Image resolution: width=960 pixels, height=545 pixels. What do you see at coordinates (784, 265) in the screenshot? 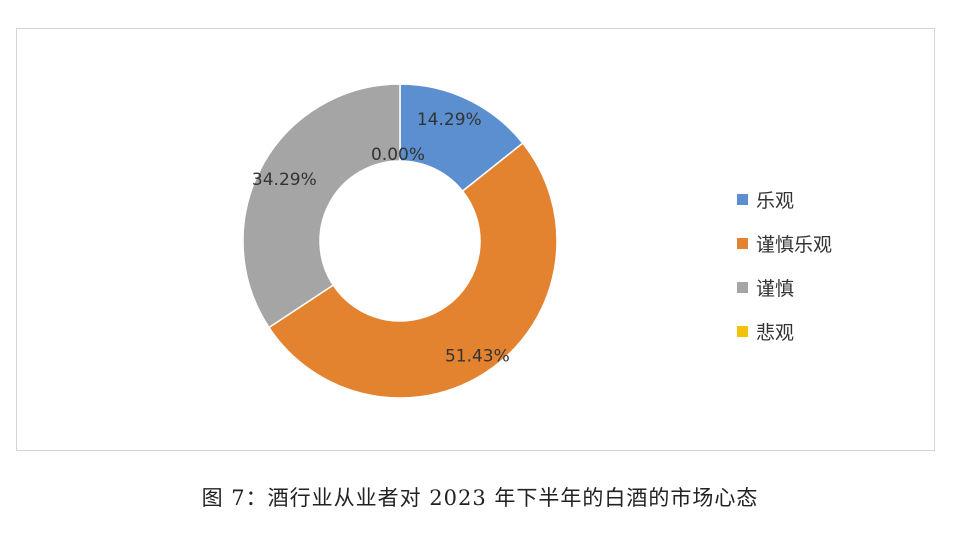
I see `legend: 乐观 谨慎乐观 谨慎 悲观` at bounding box center [784, 265].